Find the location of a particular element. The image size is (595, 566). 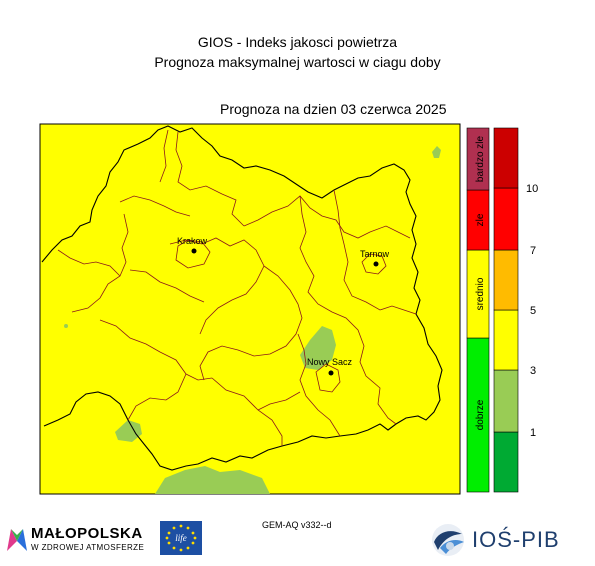

city-label-nowy-sacz: Nowy Sacz is located at coordinates (330, 362).